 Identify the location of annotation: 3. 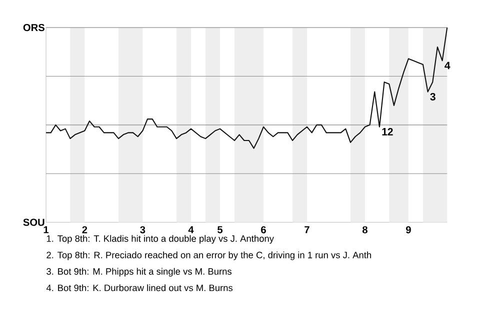
(433, 96).